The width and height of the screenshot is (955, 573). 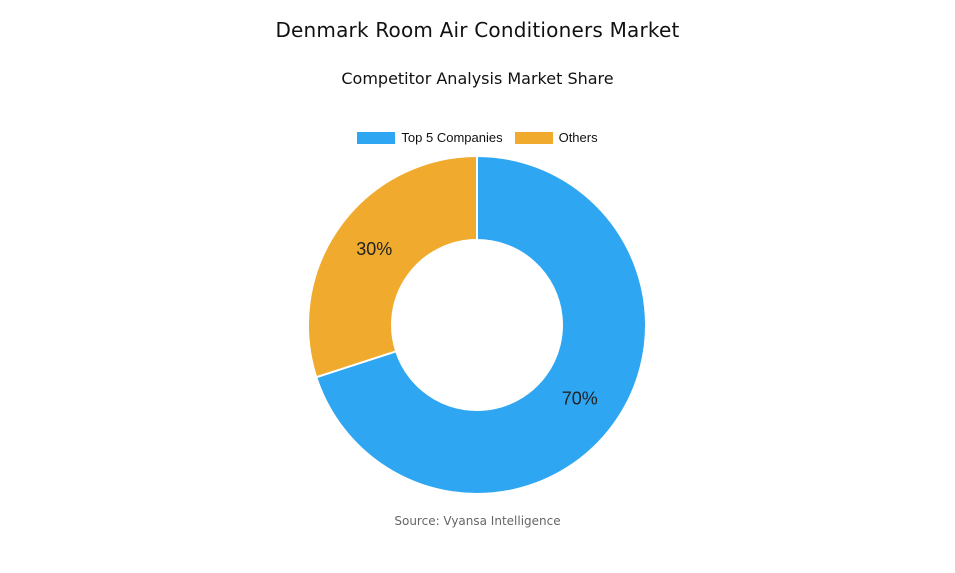 What do you see at coordinates (477, 78) in the screenshot?
I see `chart-subtitle: Competitor Analysis Market Share` at bounding box center [477, 78].